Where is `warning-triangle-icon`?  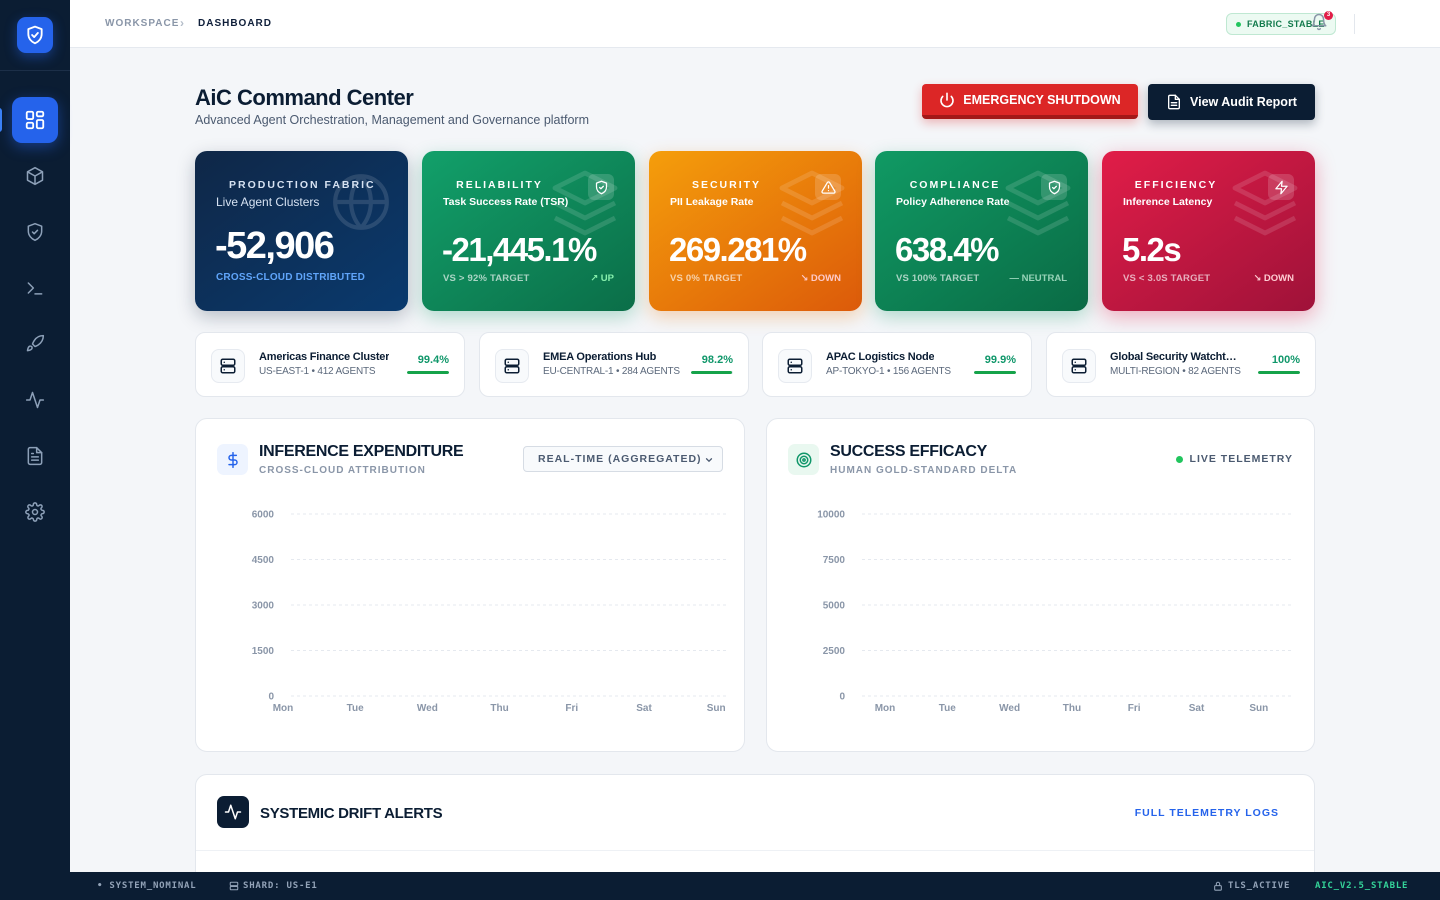
warning-triangle-icon is located at coordinates (828, 187).